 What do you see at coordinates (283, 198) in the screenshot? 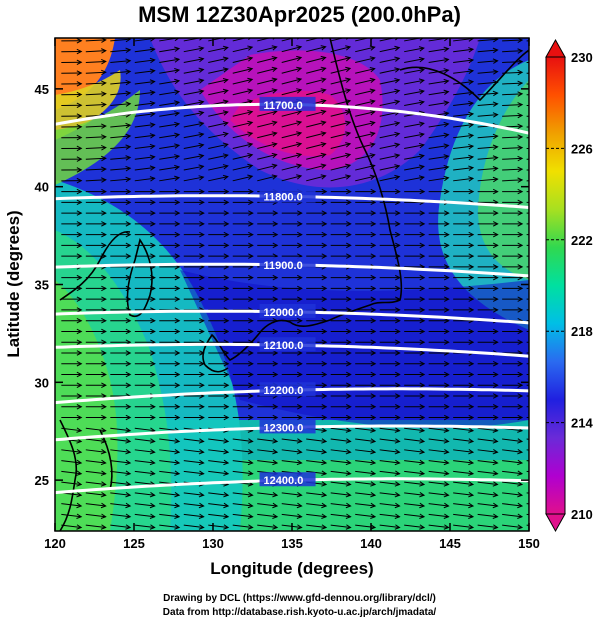
I see `contour-label: 11800.0` at bounding box center [283, 198].